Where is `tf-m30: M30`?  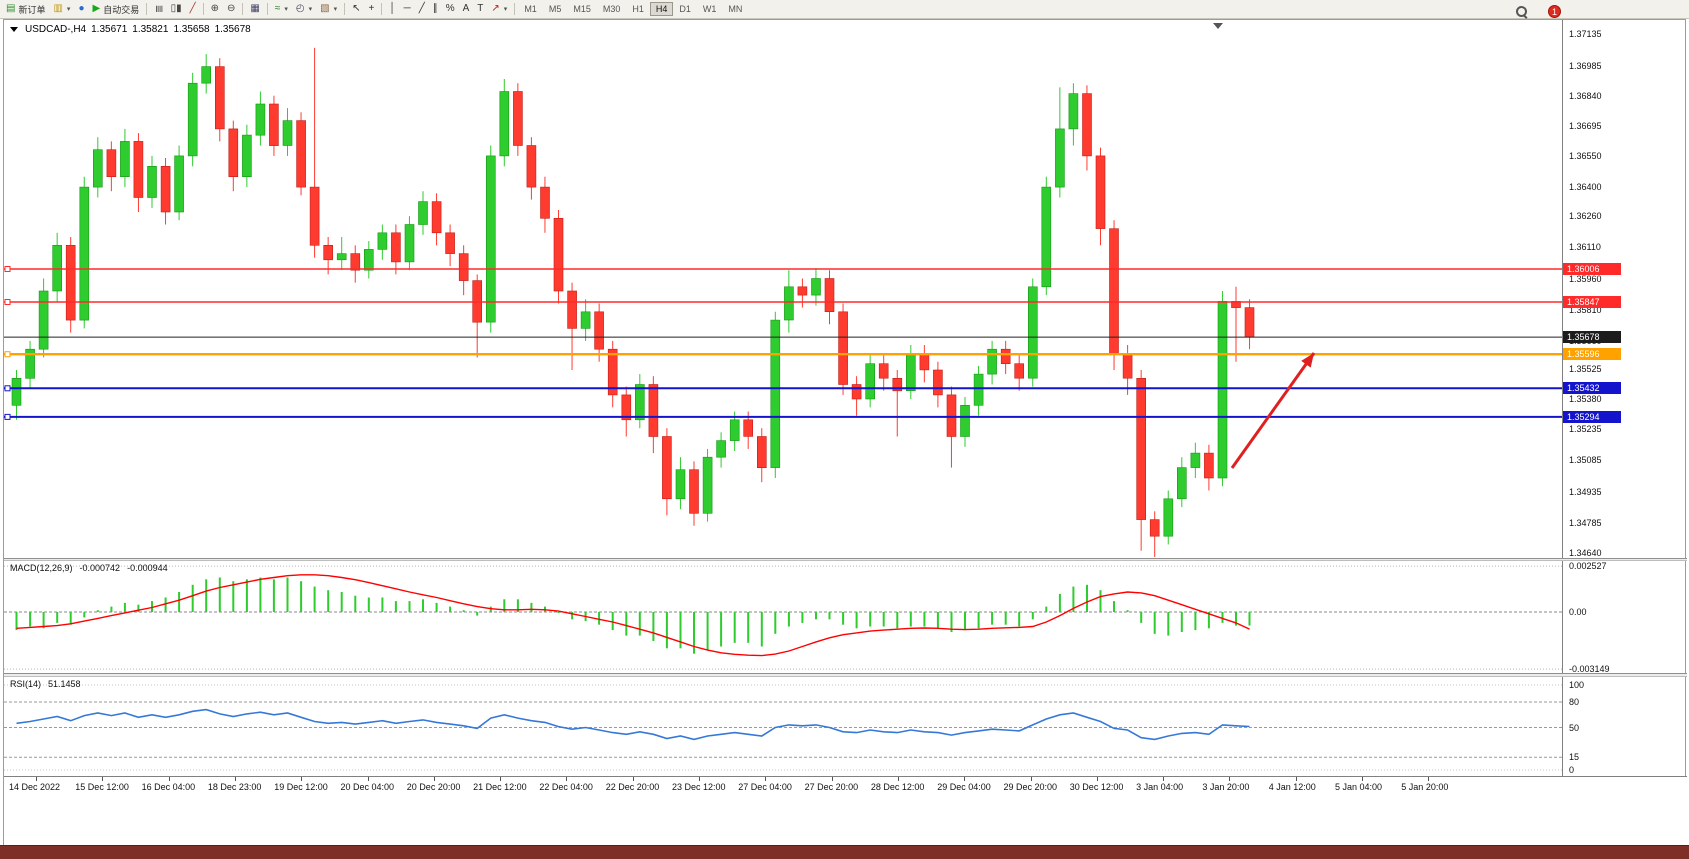
tf-m30: M30 is located at coordinates (612, 9).